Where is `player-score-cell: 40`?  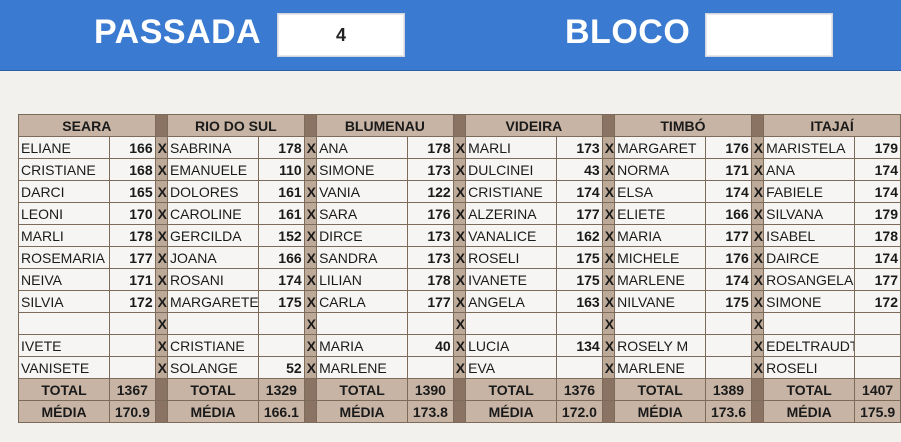
player-score-cell: 40 is located at coordinates (430, 345).